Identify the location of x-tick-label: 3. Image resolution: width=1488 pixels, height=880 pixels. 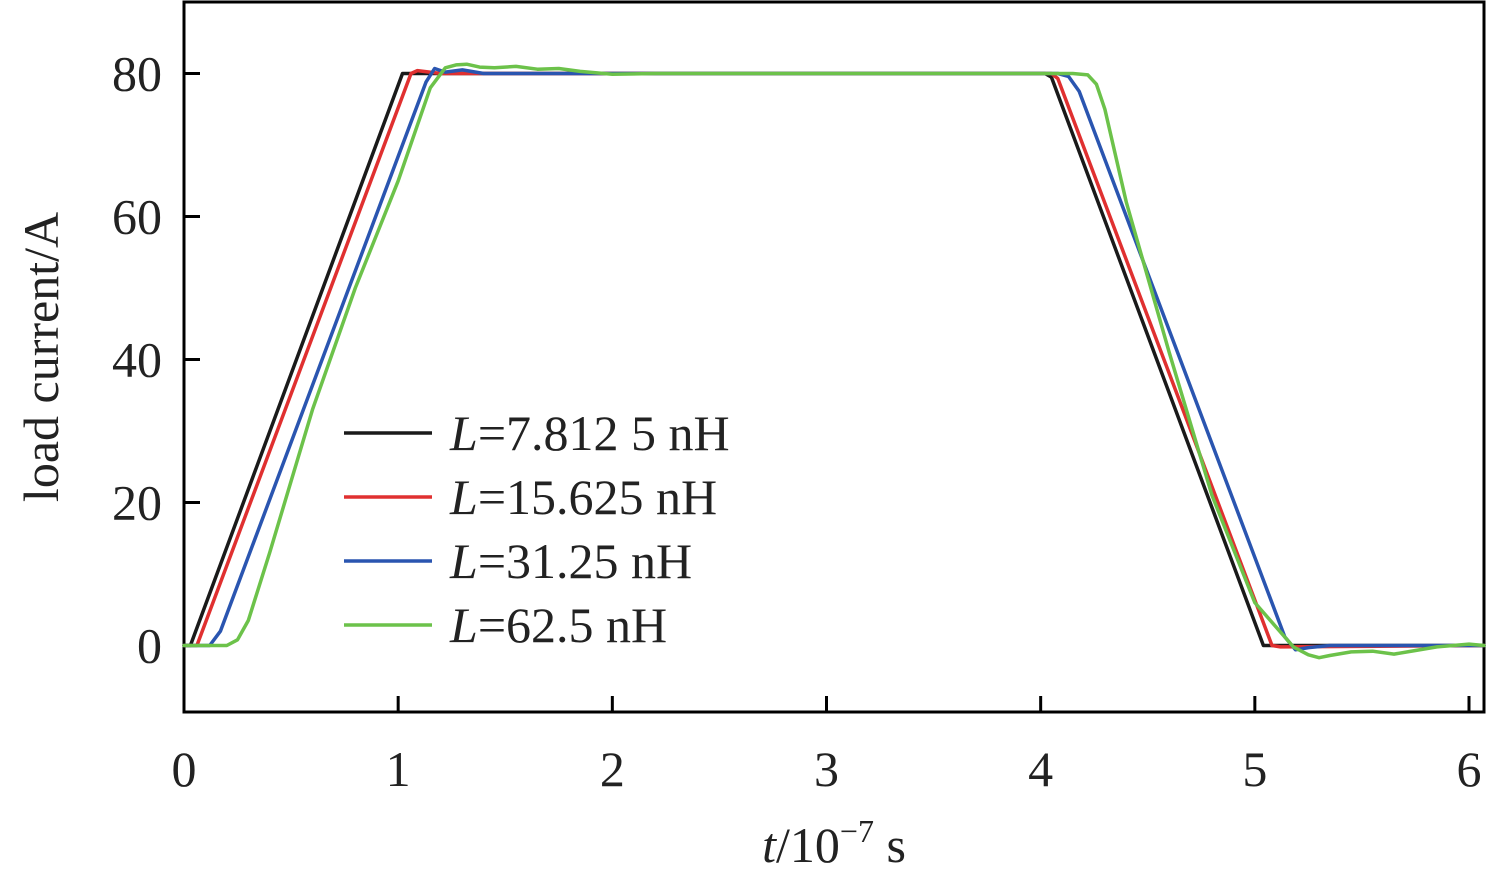
(826, 769).